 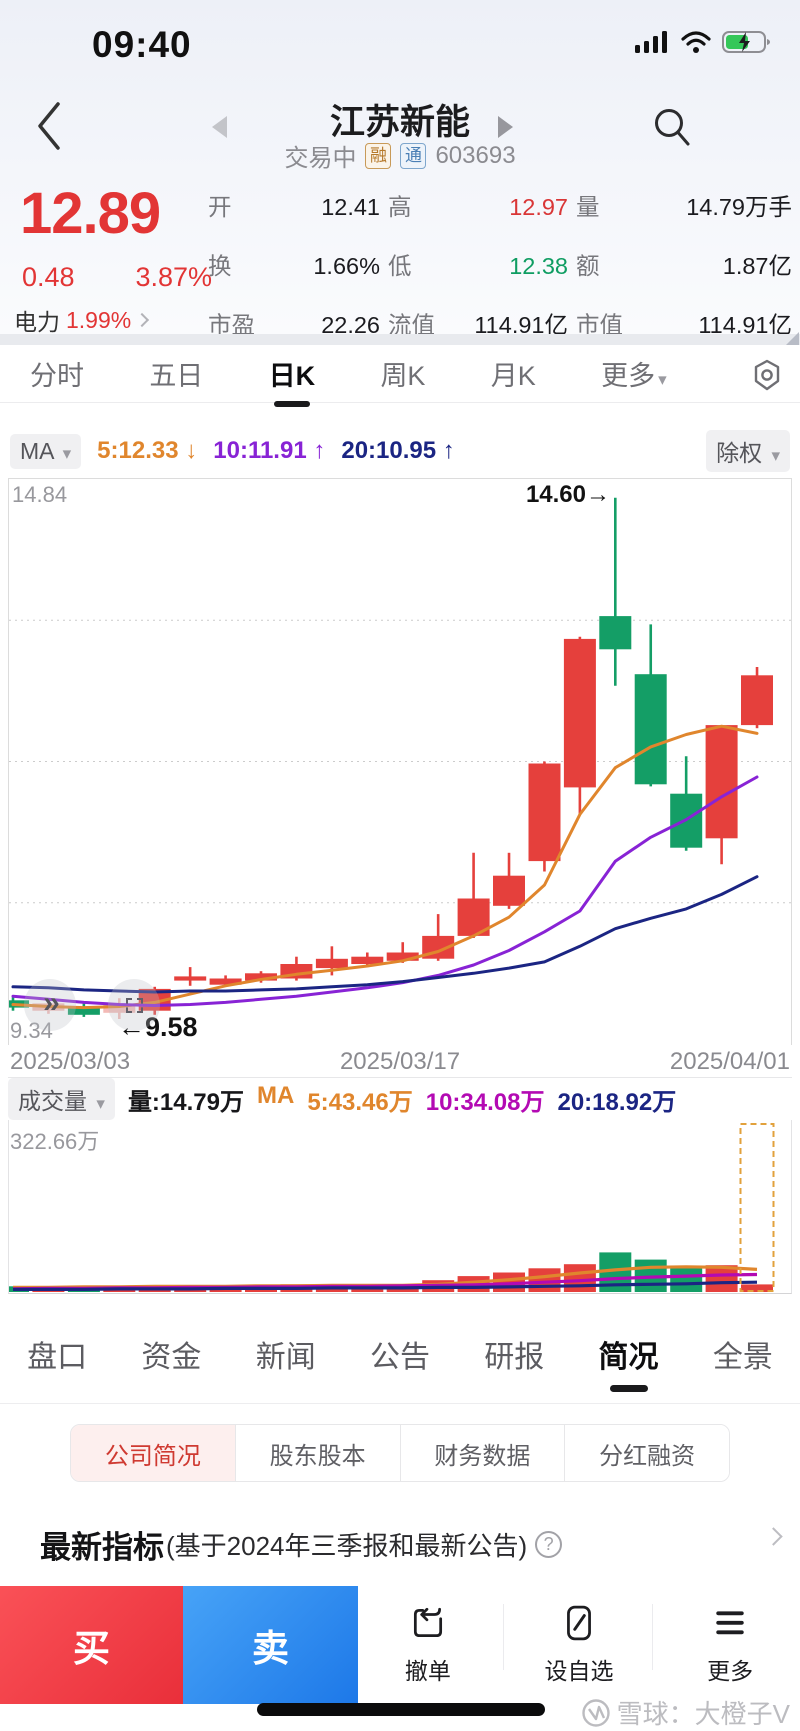 What do you see at coordinates (403, 376) in the screenshot?
I see `tab-周K: 周K` at bounding box center [403, 376].